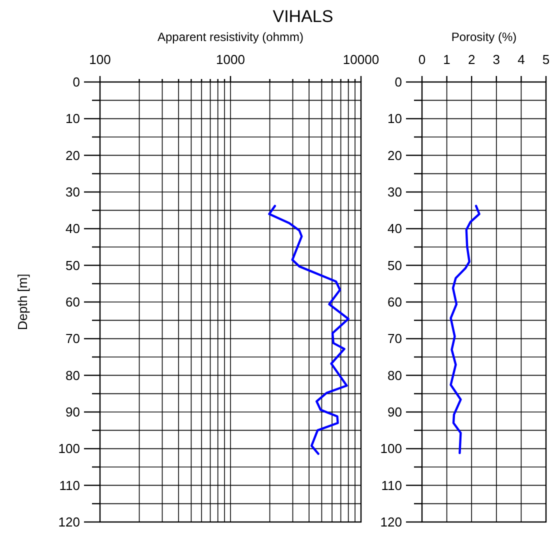 This screenshot has height=537, width=554. Describe the element at coordinates (472, 59) in the screenshot. I see `x-tick-label: 2` at that location.